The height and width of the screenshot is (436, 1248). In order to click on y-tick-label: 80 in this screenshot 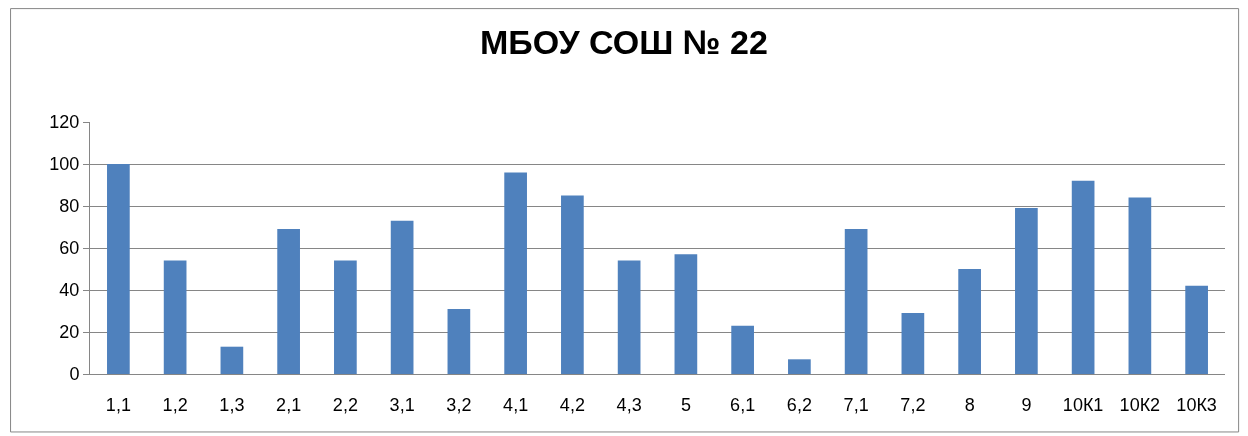, I will do `click(69, 206)`.